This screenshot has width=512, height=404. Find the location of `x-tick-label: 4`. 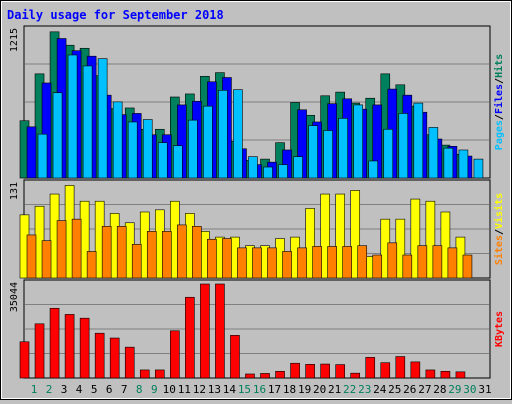

x-tick-label: 4 is located at coordinates (79, 389).